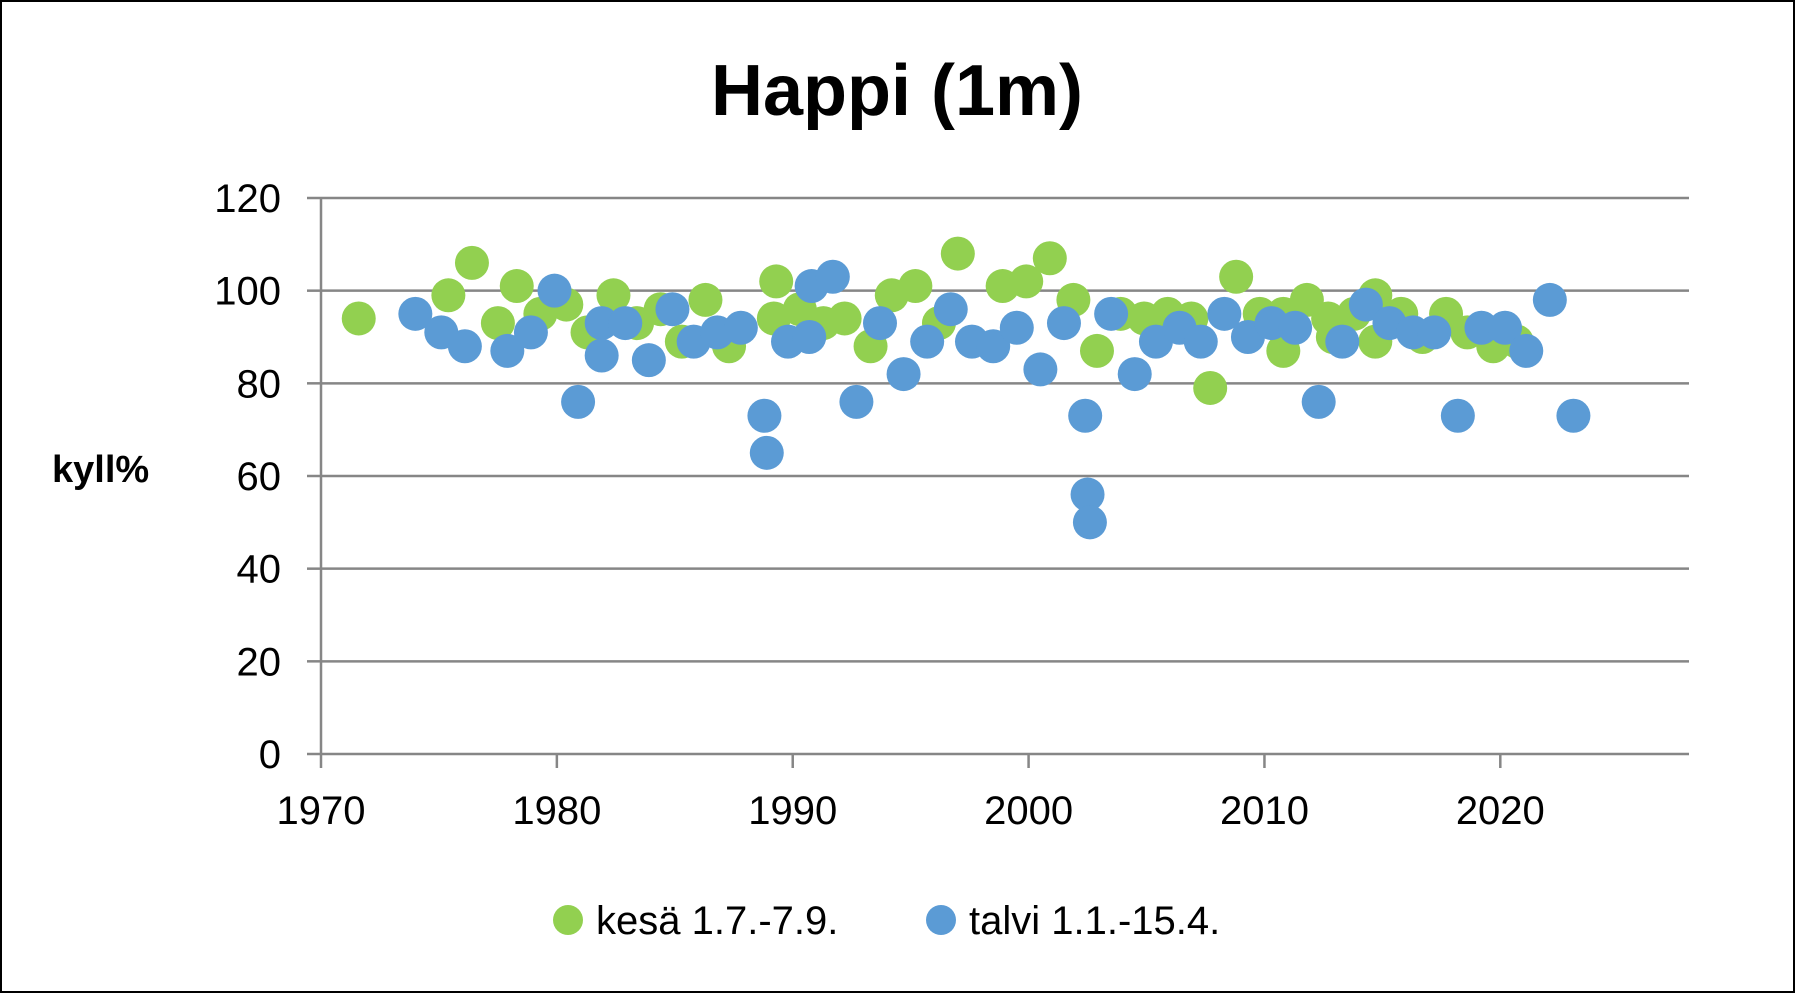  I want to click on y-tick-label: 40, so click(259, 570).